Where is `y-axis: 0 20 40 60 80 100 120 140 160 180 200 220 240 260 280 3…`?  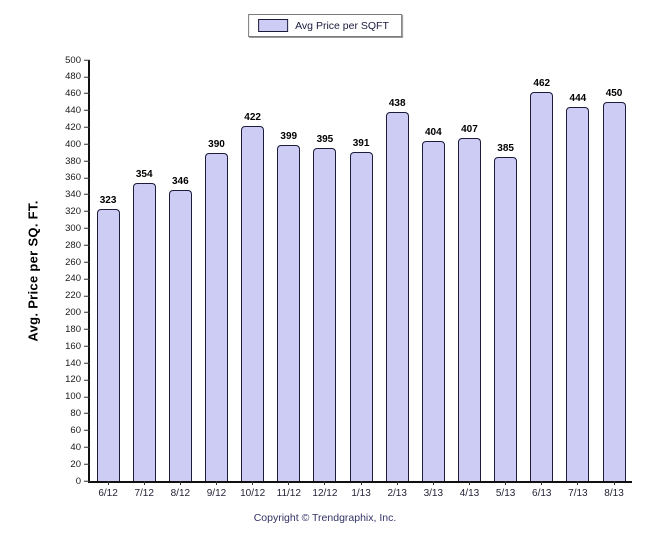 y-axis: 0 20 40 60 80 100 120 140 160 180 200 220 240 260 280 3… is located at coordinates (67, 270).